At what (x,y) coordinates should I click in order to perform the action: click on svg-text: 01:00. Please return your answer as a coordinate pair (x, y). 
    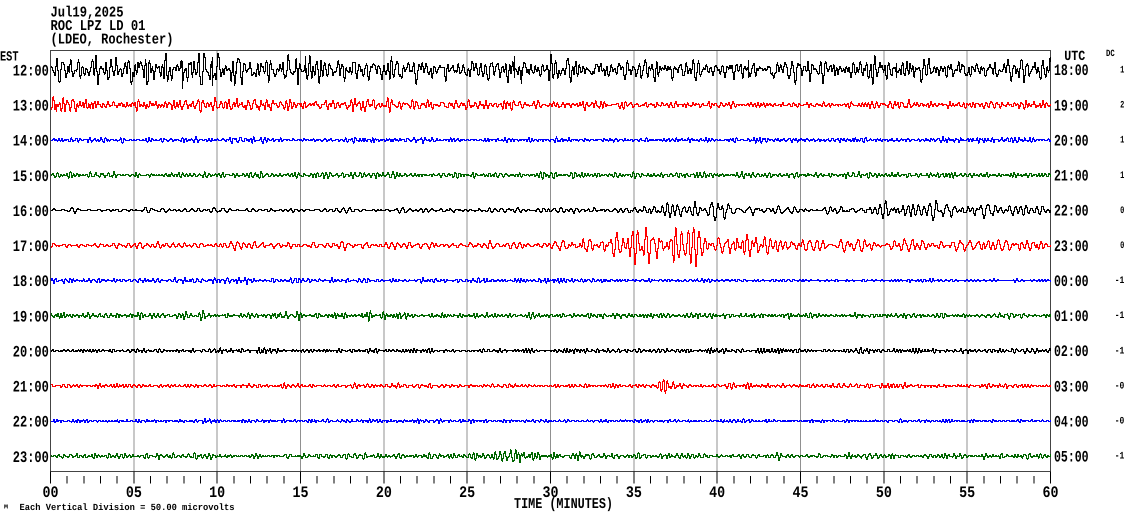
    Looking at the image, I should click on (1071, 317).